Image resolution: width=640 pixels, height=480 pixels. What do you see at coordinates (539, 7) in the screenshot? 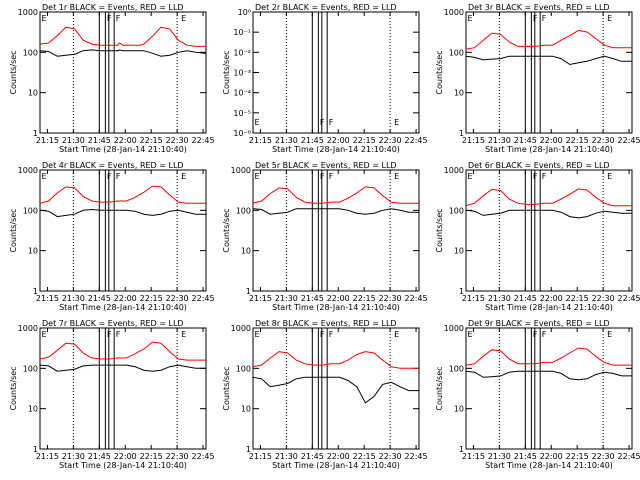
I see `panel-title: Det 3r BLACK = Events, RED = LLD` at bounding box center [539, 7].